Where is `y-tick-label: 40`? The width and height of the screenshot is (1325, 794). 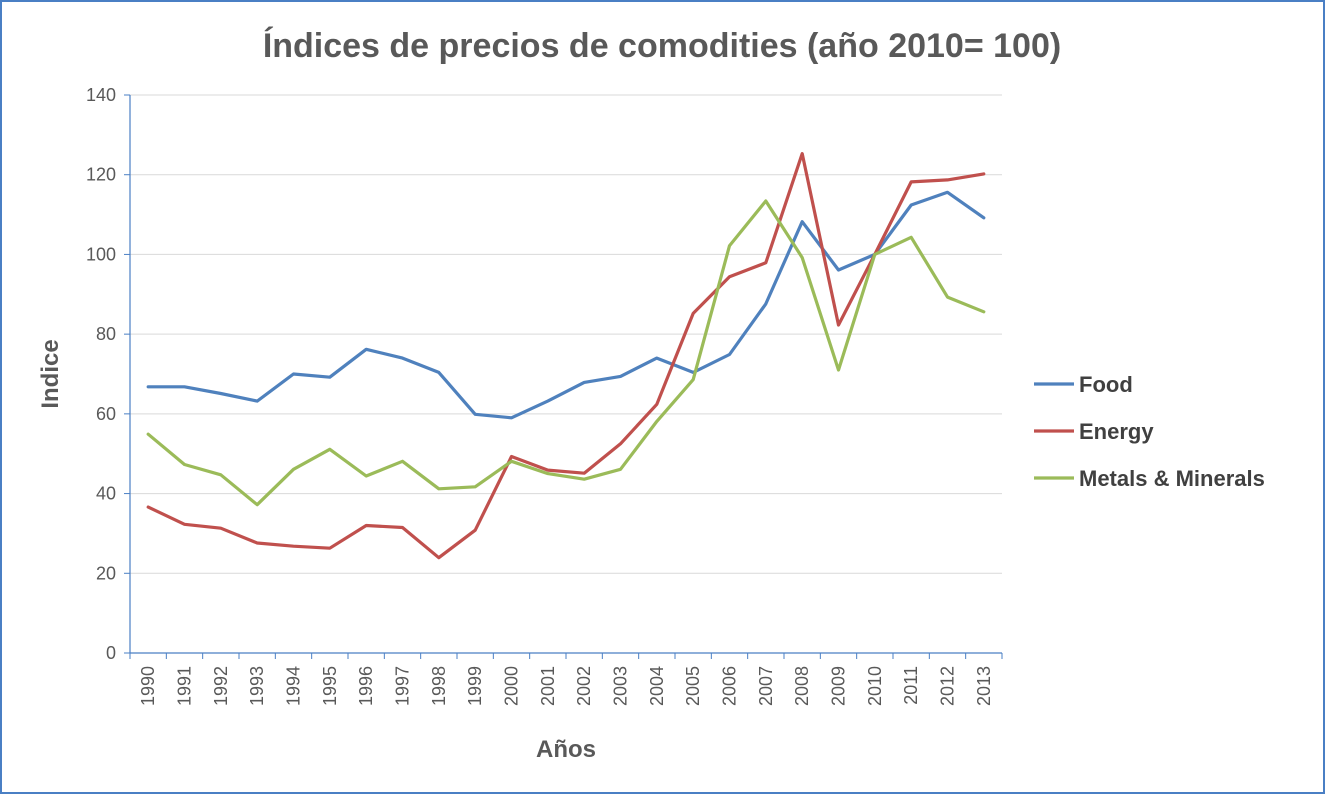 y-tick-label: 40 is located at coordinates (106, 494).